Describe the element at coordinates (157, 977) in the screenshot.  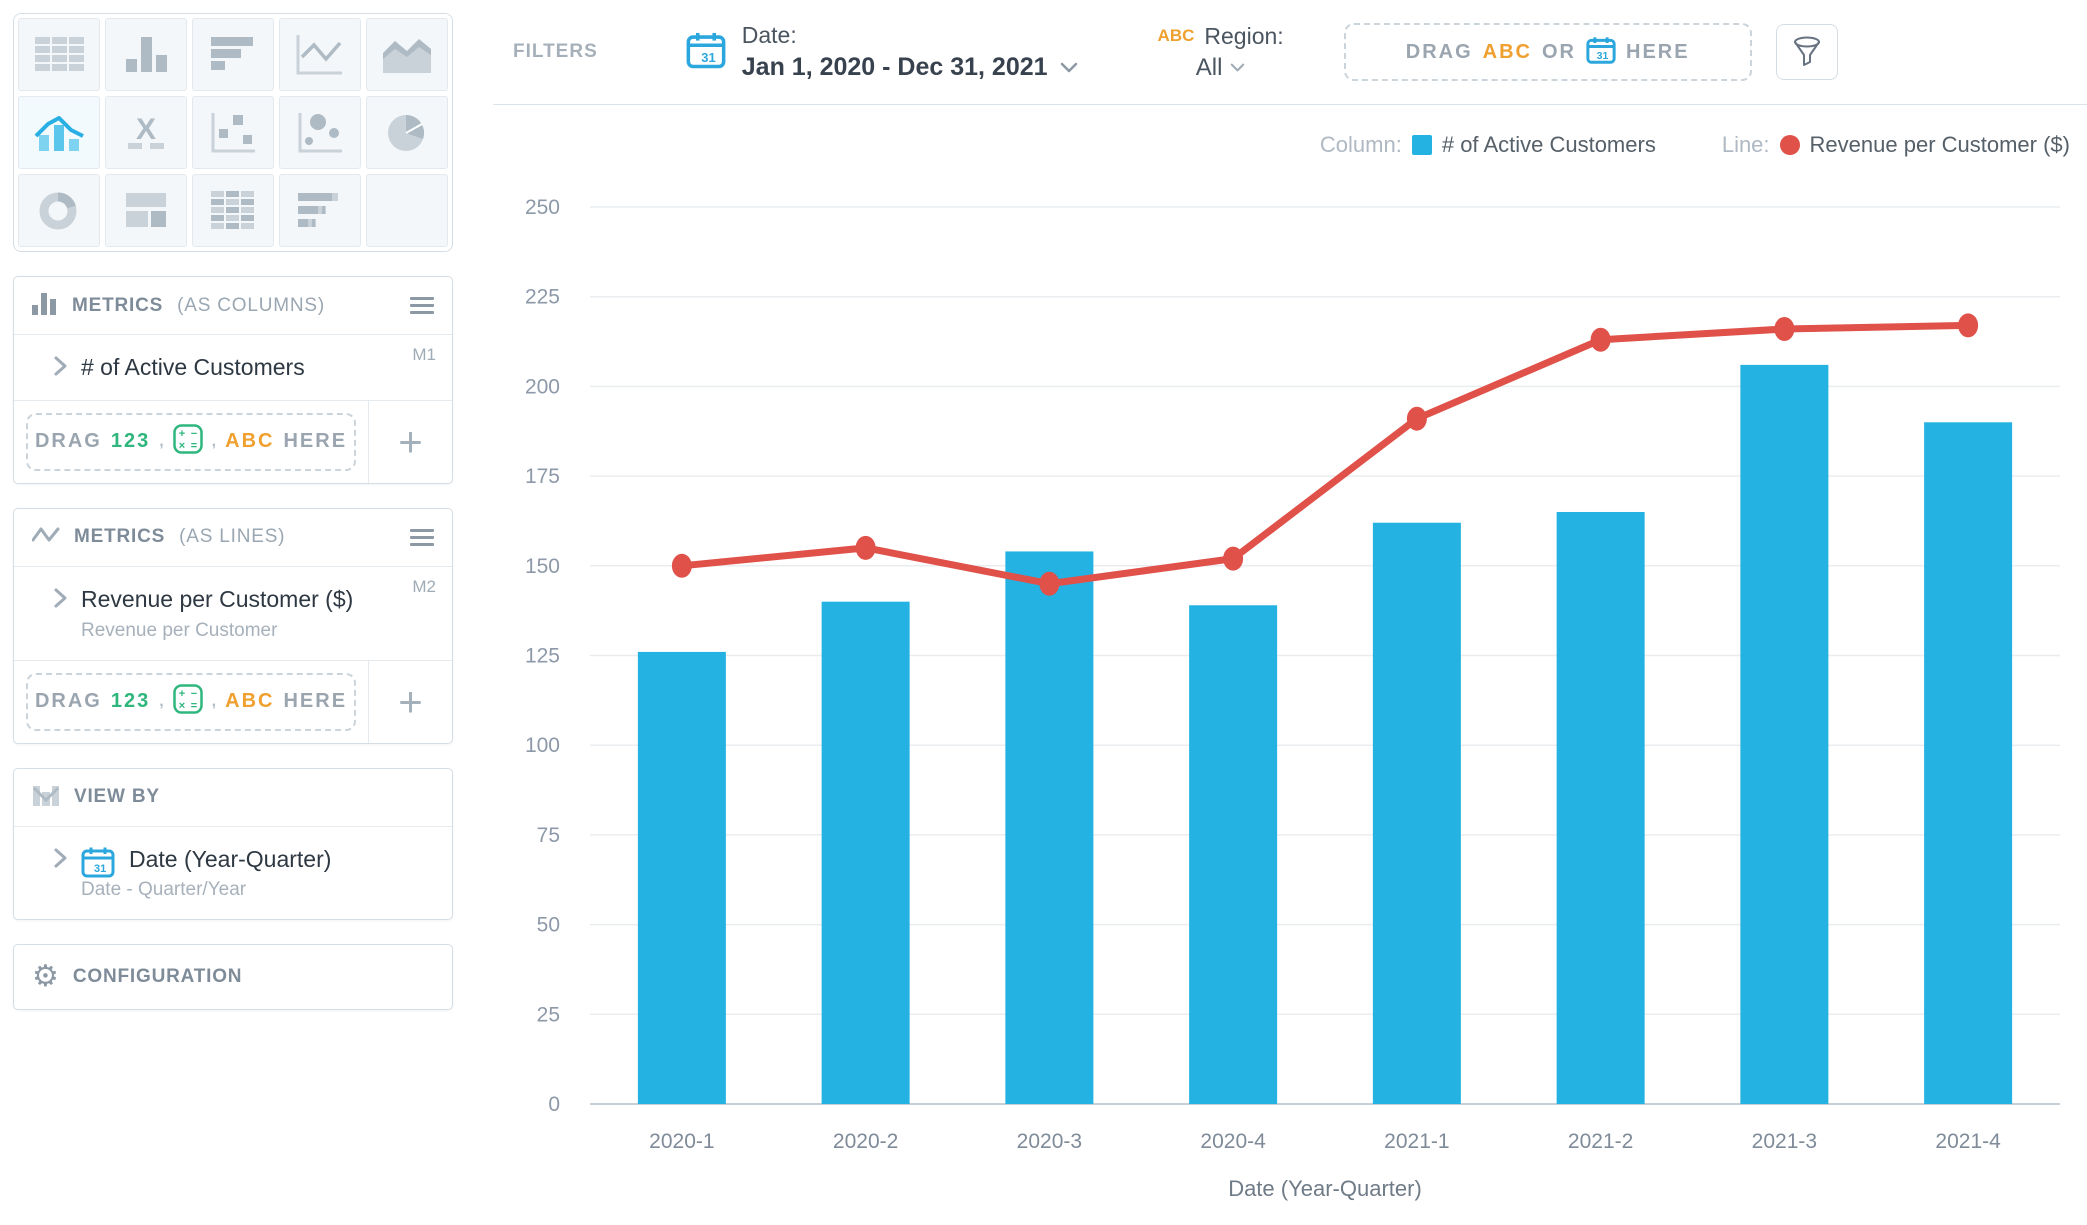
I see `configuration-title: CONFIGURATION` at that location.